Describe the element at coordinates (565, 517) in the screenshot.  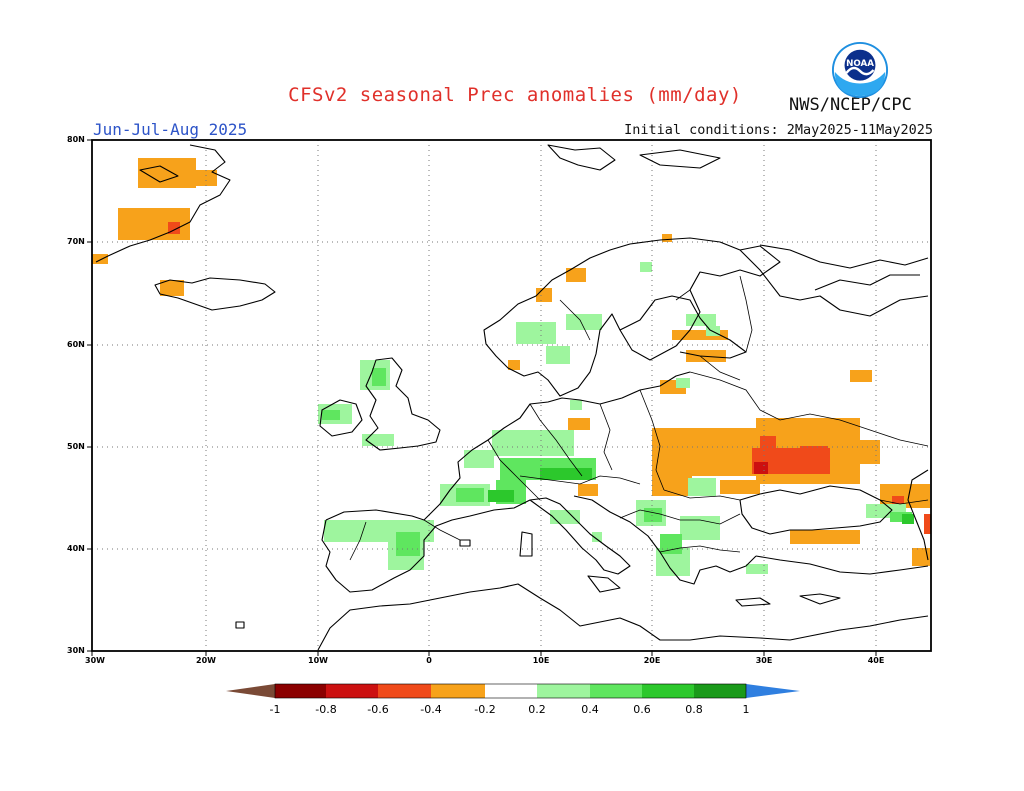
I see `wet-anomaly-italy-north` at that location.